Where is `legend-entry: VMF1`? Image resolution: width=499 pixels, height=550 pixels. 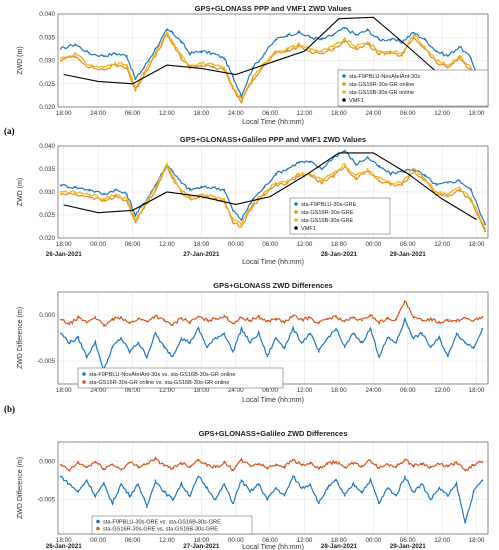 legend-entry: VMF1 is located at coordinates (308, 229).